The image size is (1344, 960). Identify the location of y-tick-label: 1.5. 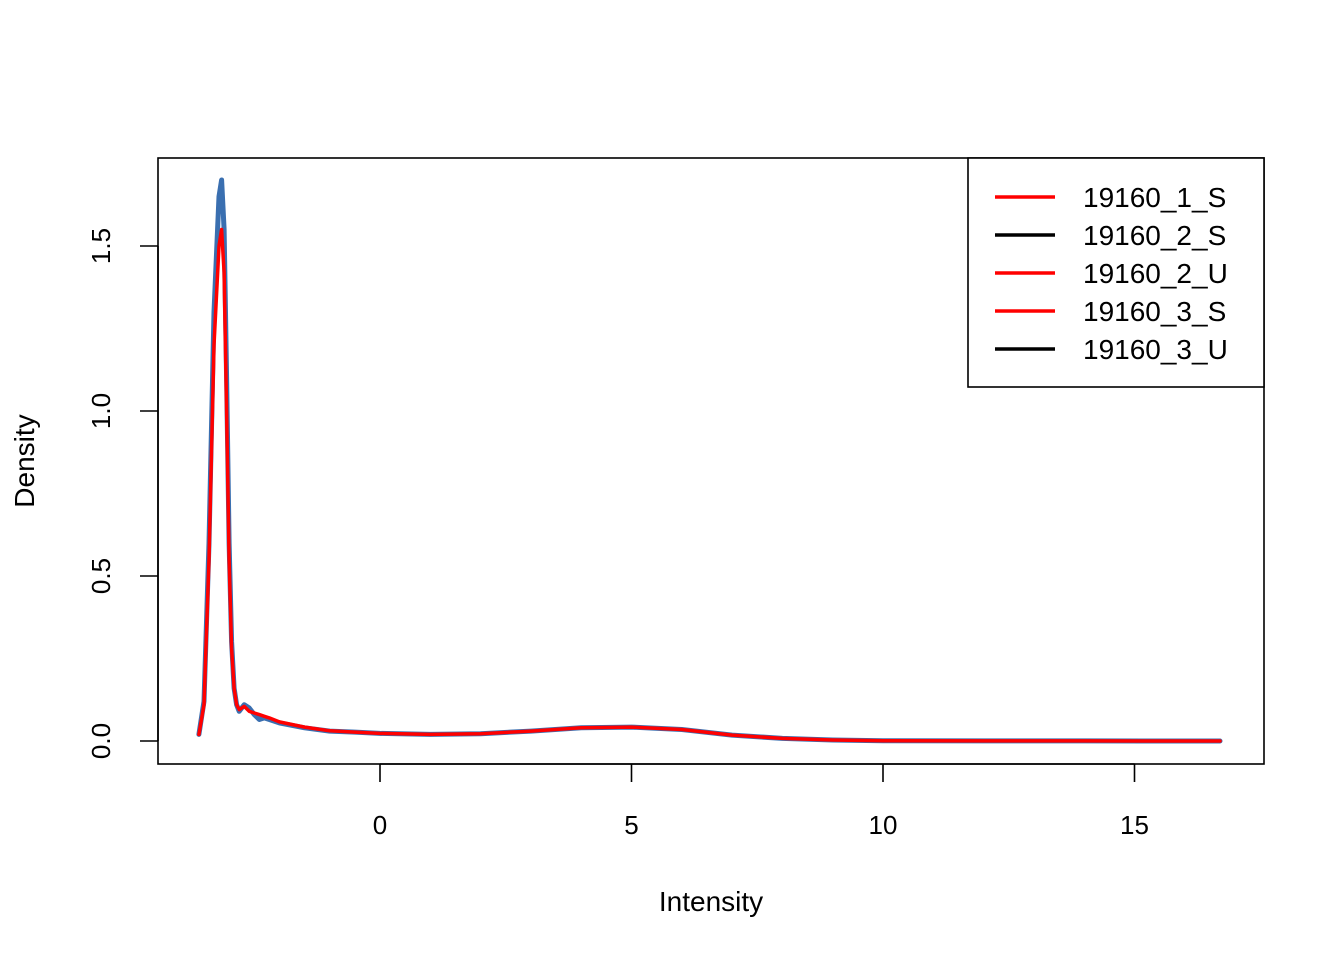
(101, 246).